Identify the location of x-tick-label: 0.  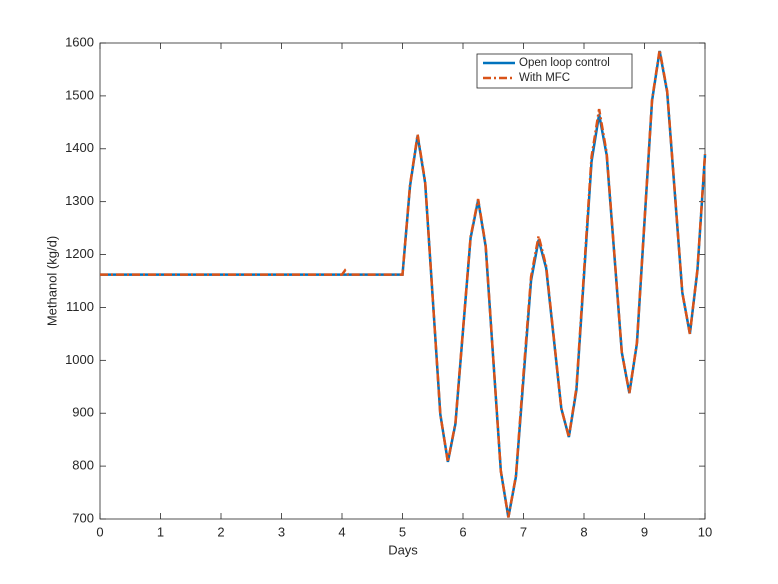
(99, 531).